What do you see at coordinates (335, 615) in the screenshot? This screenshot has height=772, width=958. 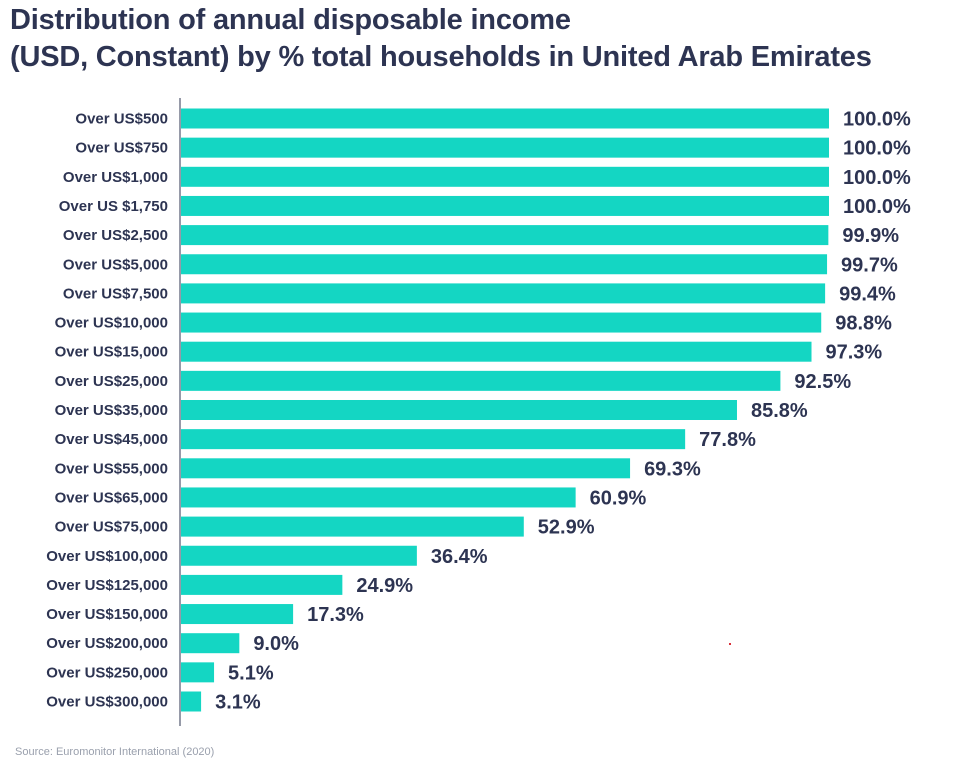 I see `value-label: 17.3%` at bounding box center [335, 615].